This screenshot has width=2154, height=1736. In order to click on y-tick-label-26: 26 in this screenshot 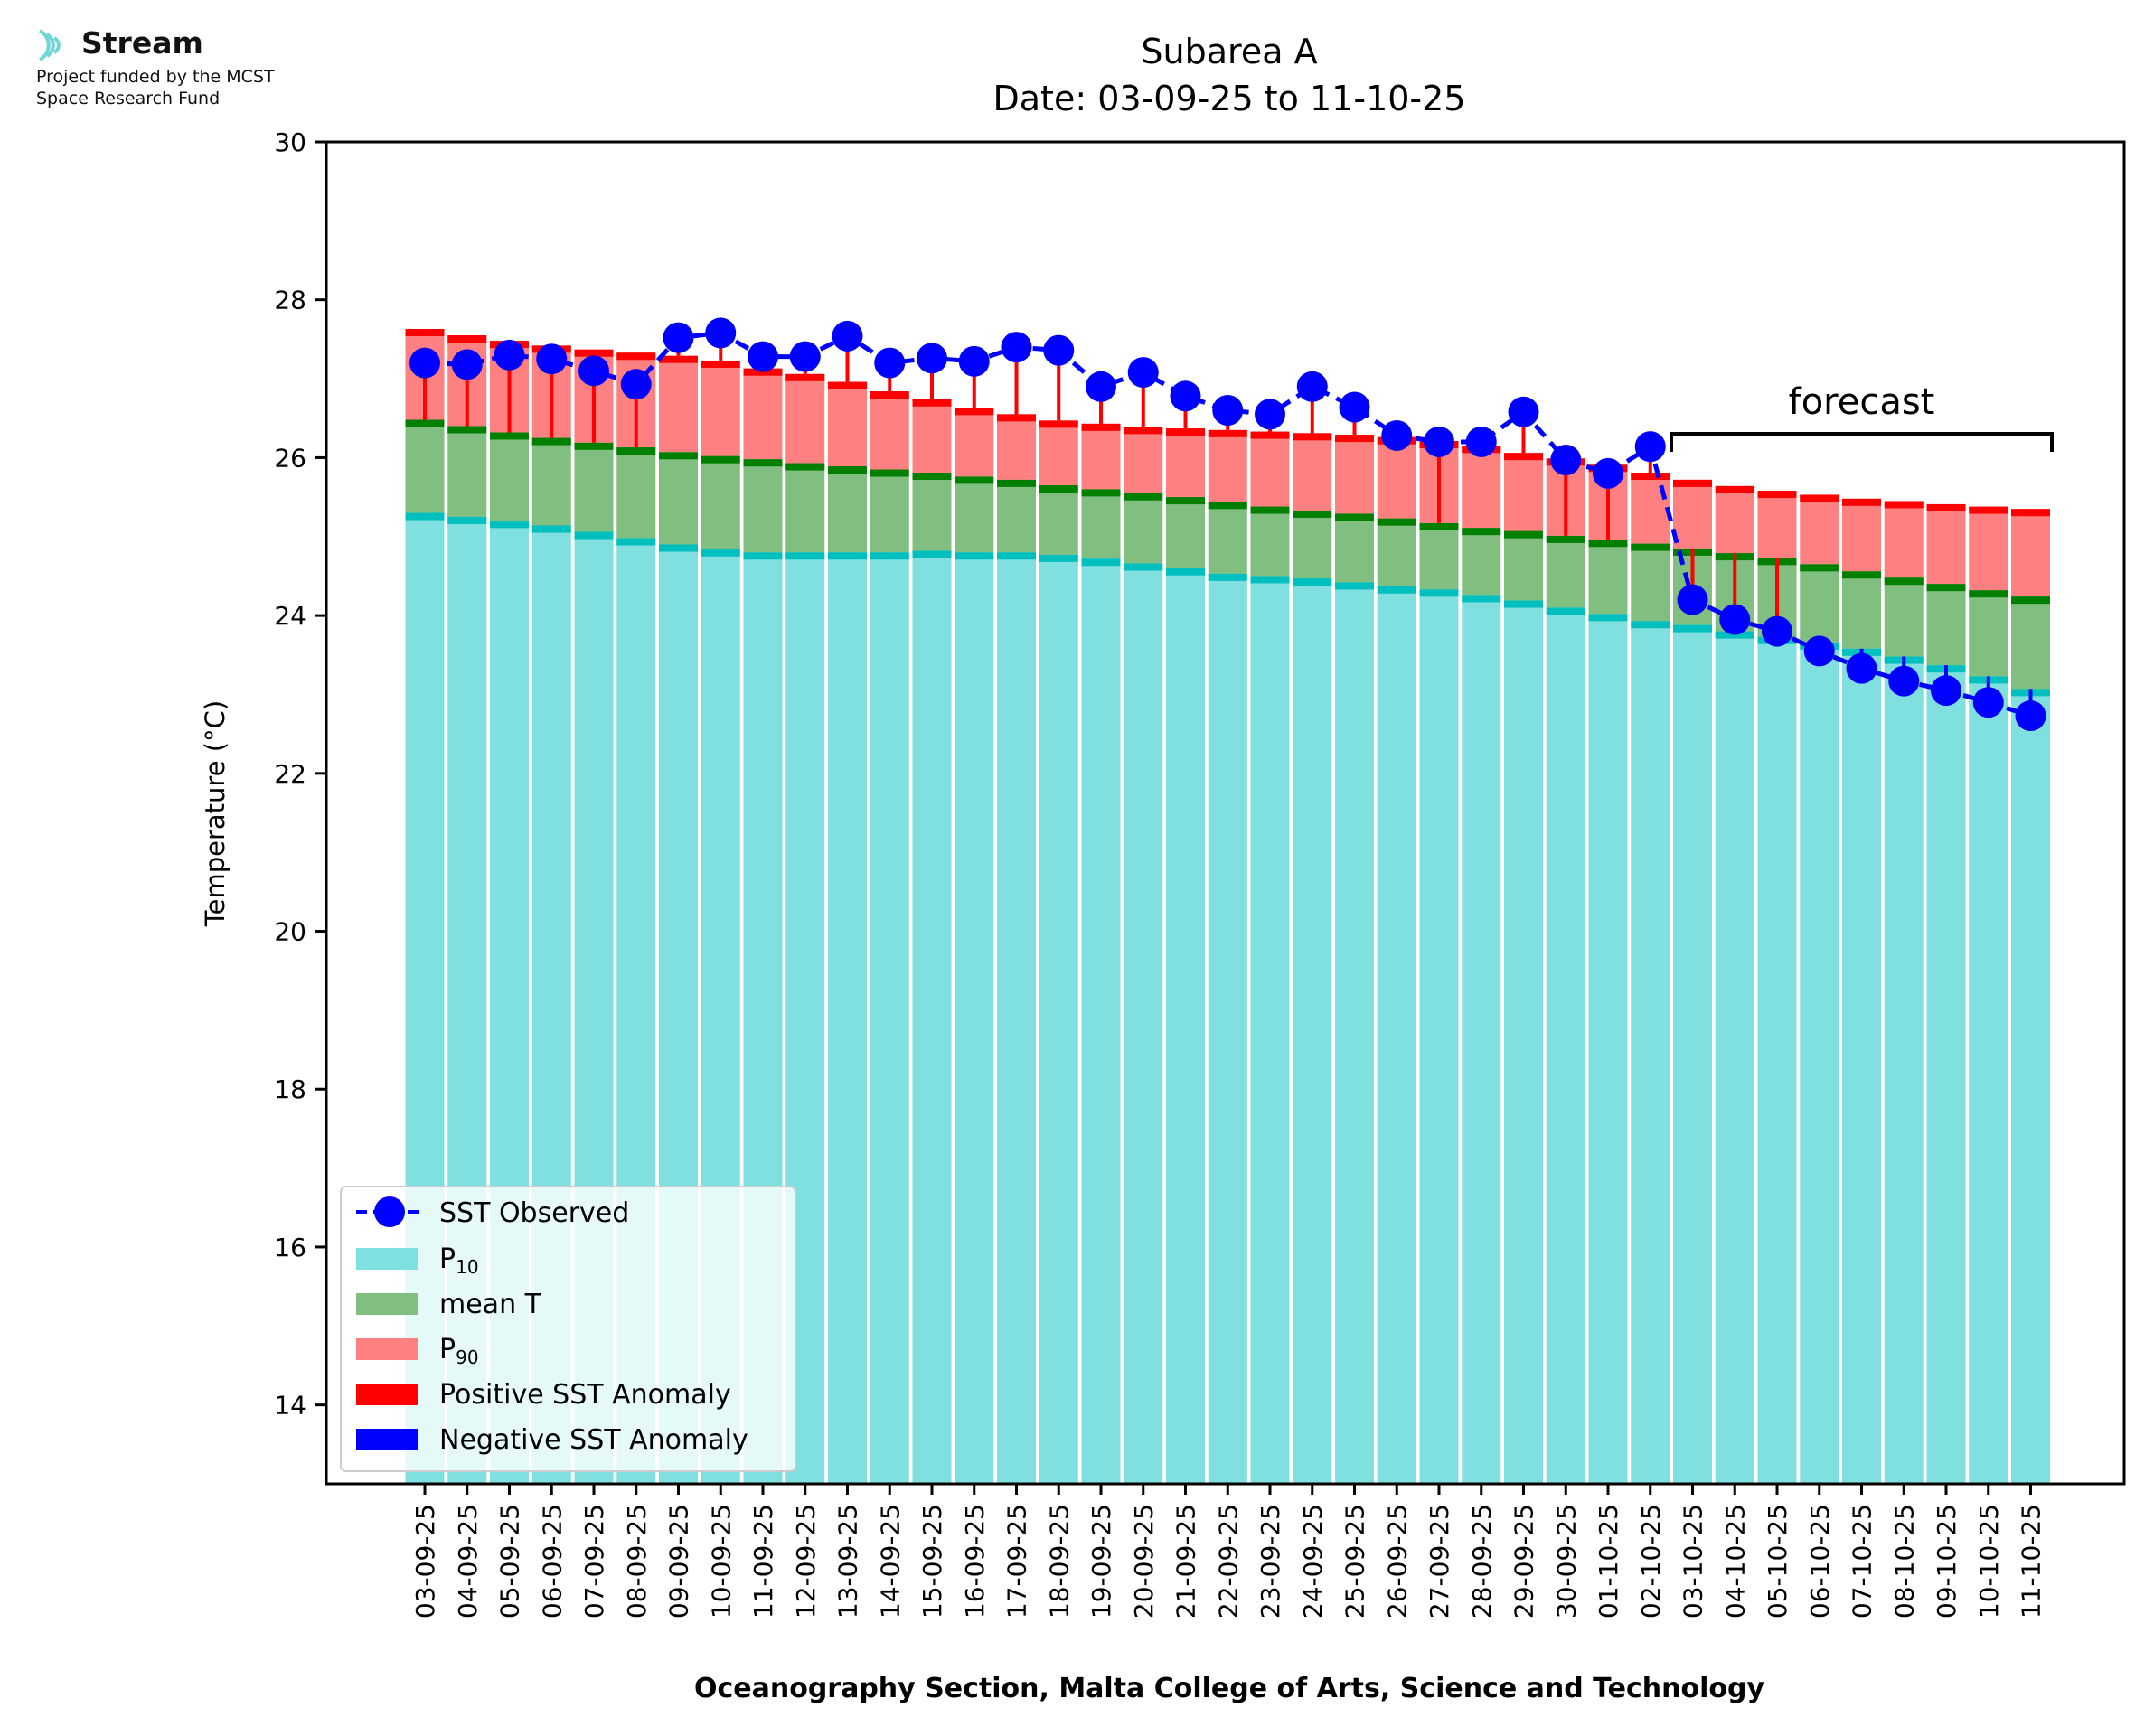, I will do `click(290, 458)`.